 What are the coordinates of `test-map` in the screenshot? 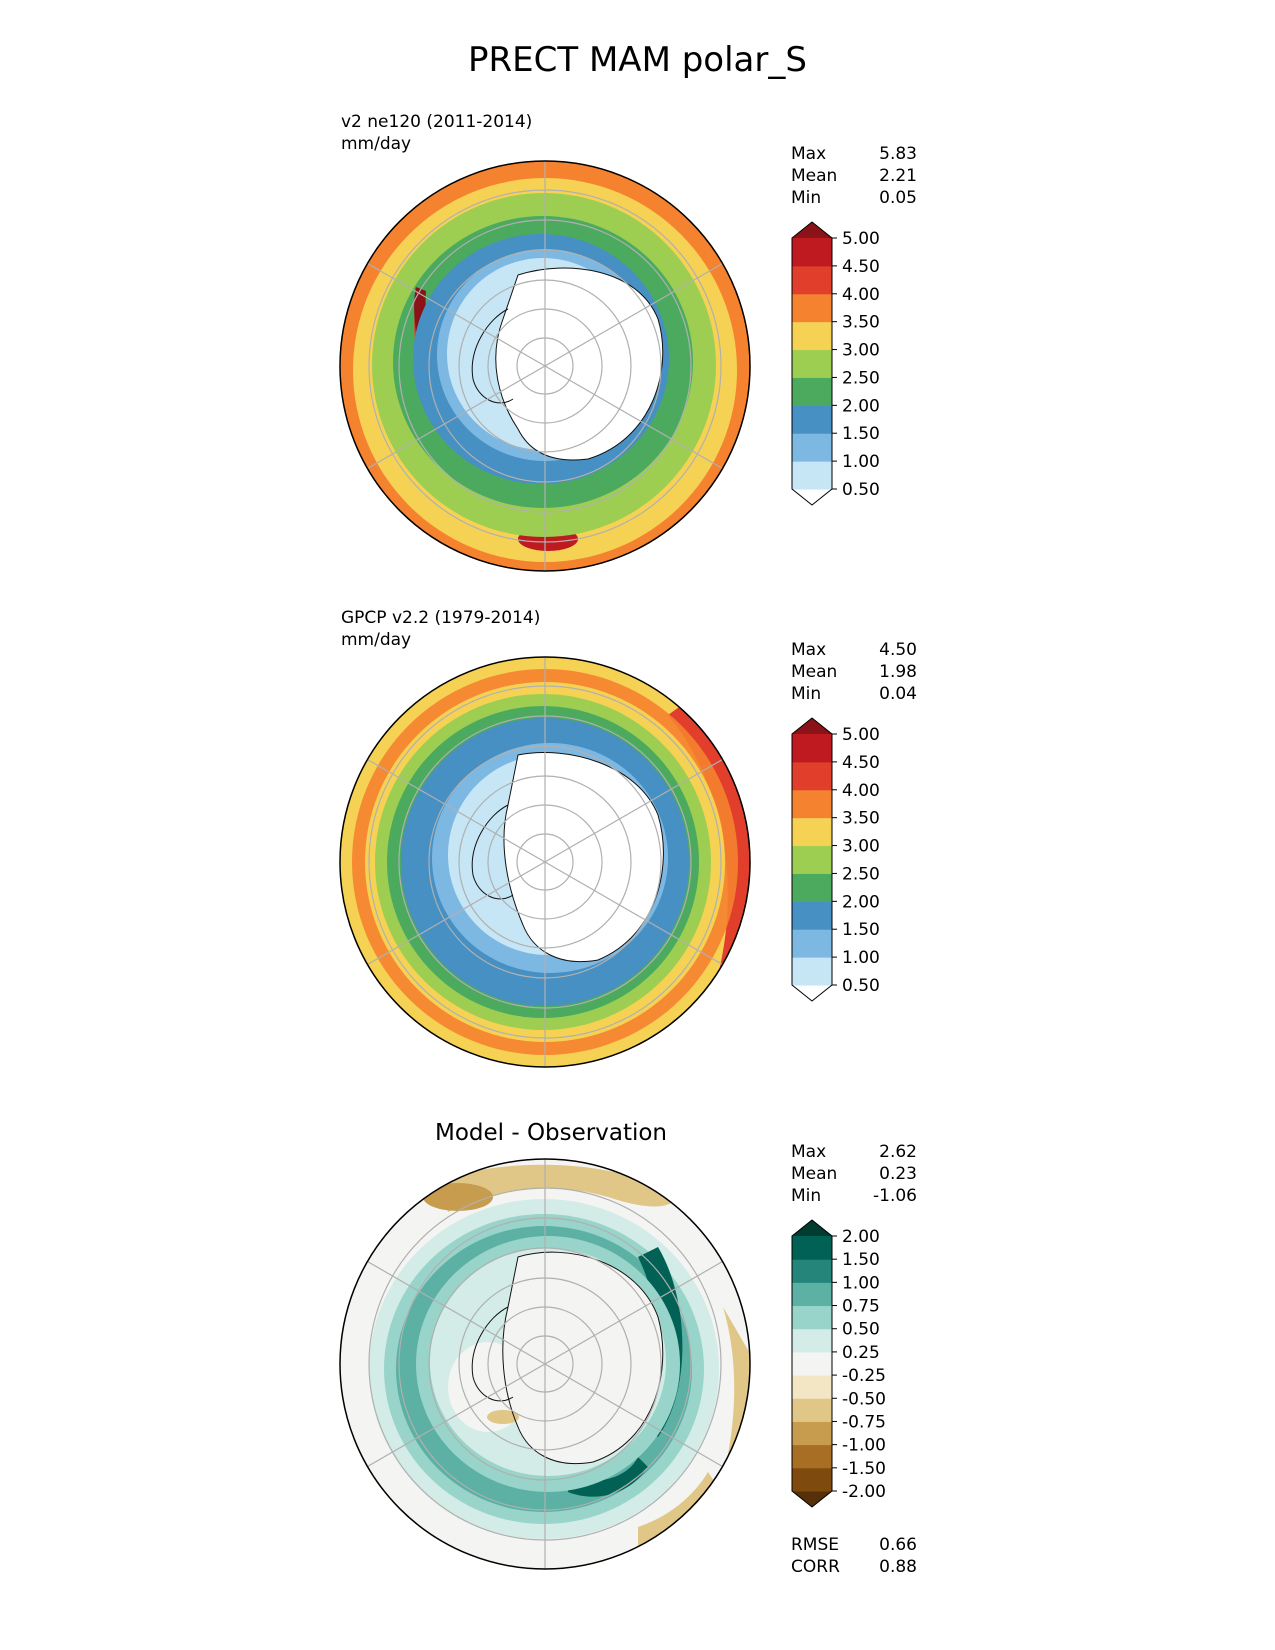 It's located at (545, 366).